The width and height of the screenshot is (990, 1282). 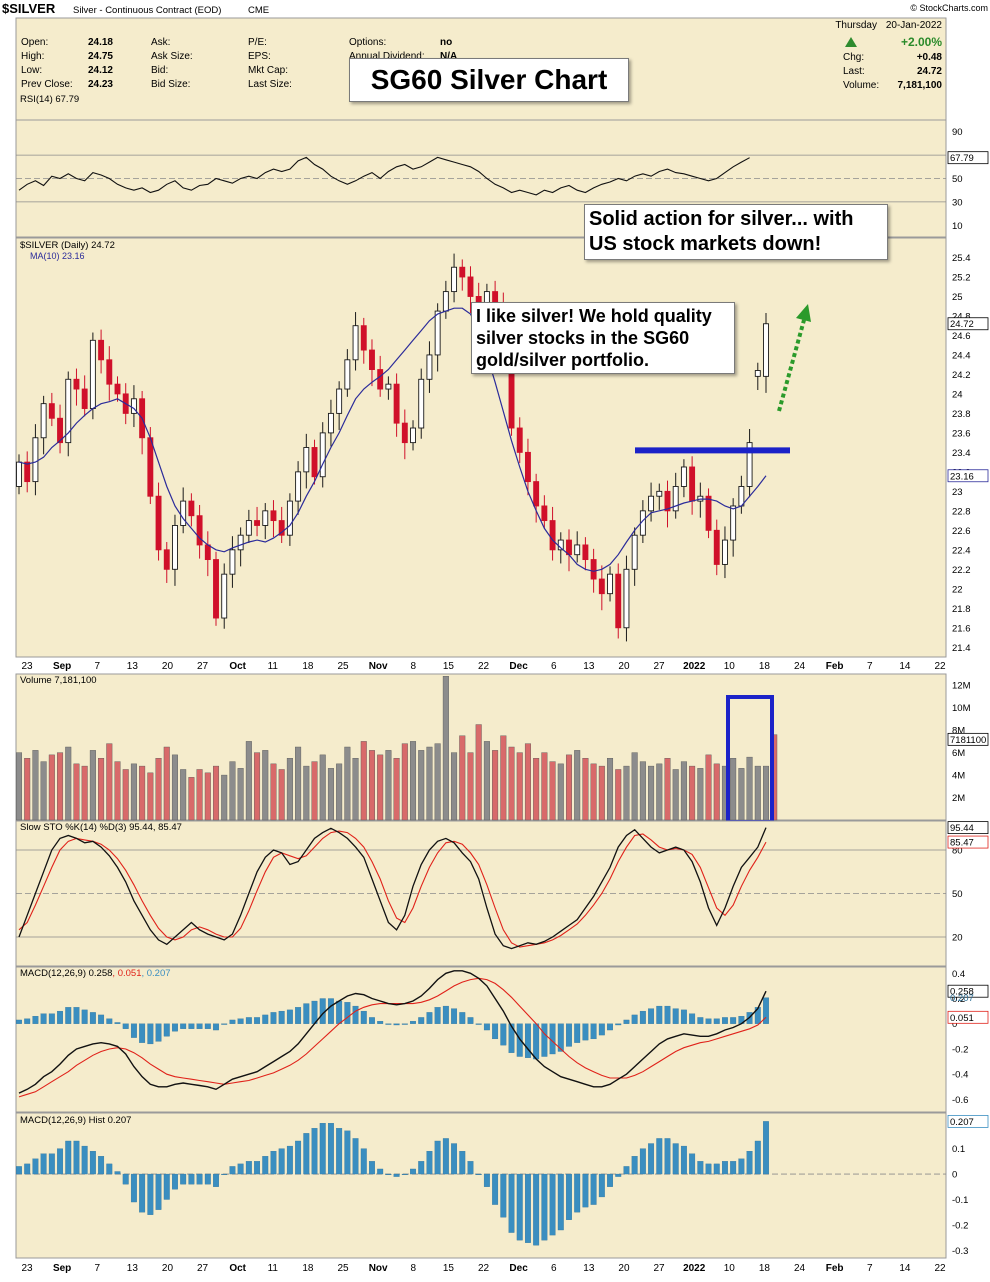 I want to click on stat-value: +0.48, so click(x=930, y=57).